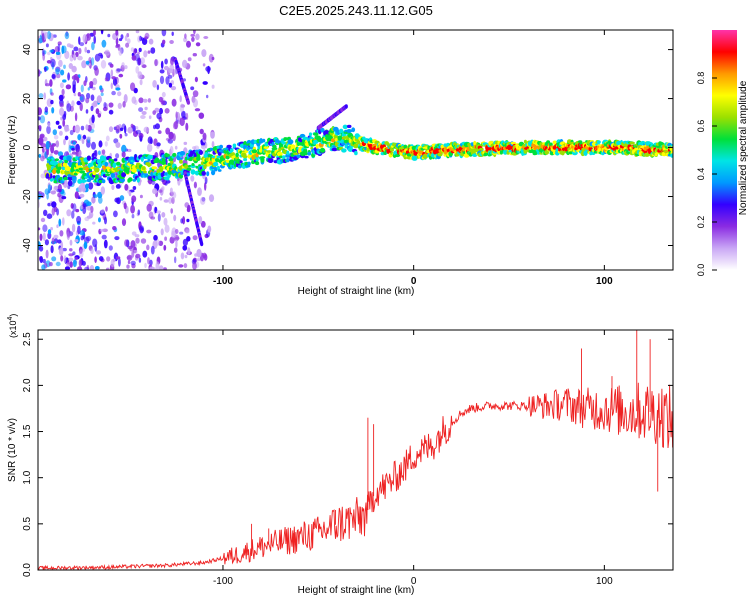  Describe the element at coordinates (724, 150) in the screenshot. I see `colorbar-gradient` at that location.